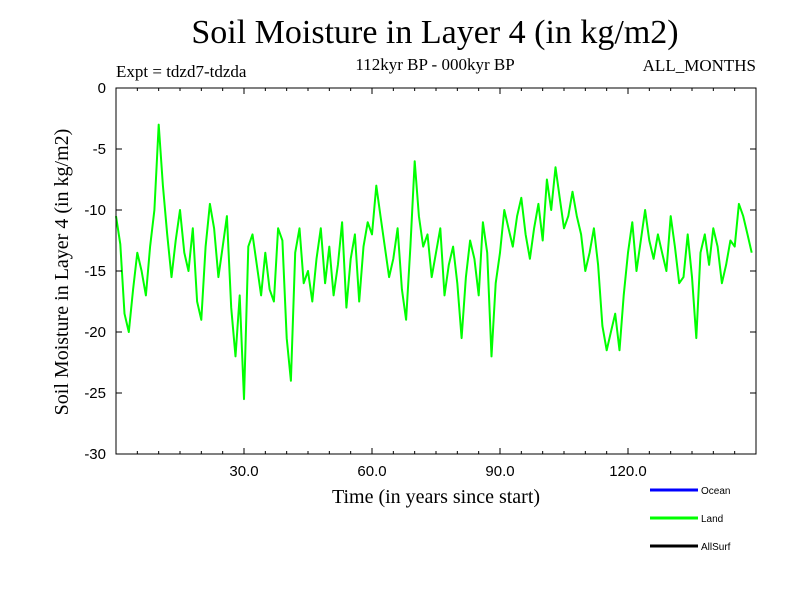 This screenshot has width=800, height=600. I want to click on legend: Ocean Land AllSurf, so click(690, 519).